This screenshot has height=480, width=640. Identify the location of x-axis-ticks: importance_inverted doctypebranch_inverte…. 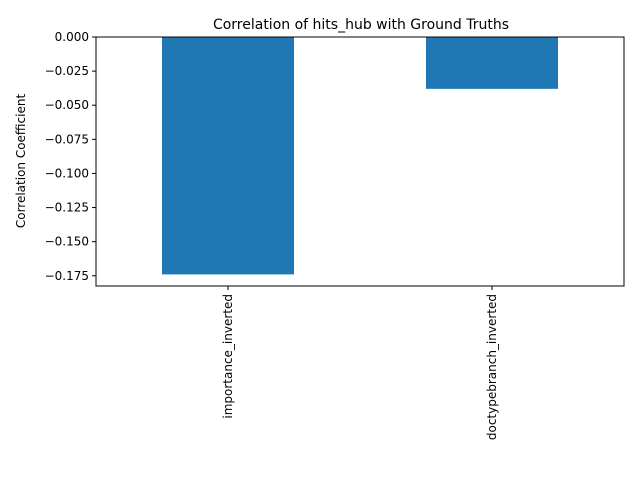
(360, 363).